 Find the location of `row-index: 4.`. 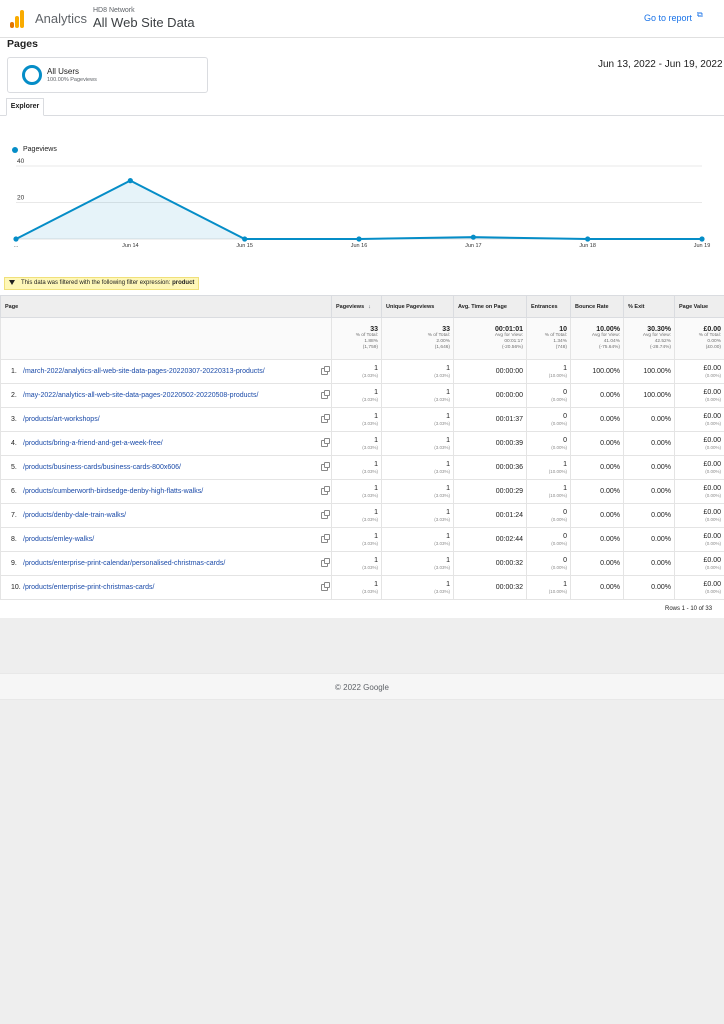

row-index: 4. is located at coordinates (14, 443).